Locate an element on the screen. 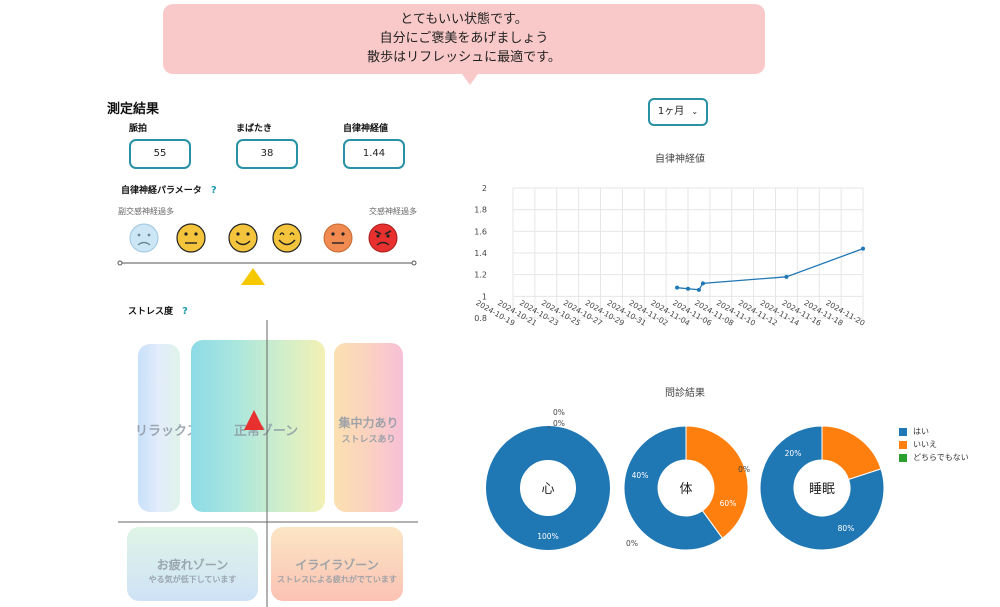 This screenshot has height=607, width=1000. pulse-value-box: 55 is located at coordinates (160, 154).